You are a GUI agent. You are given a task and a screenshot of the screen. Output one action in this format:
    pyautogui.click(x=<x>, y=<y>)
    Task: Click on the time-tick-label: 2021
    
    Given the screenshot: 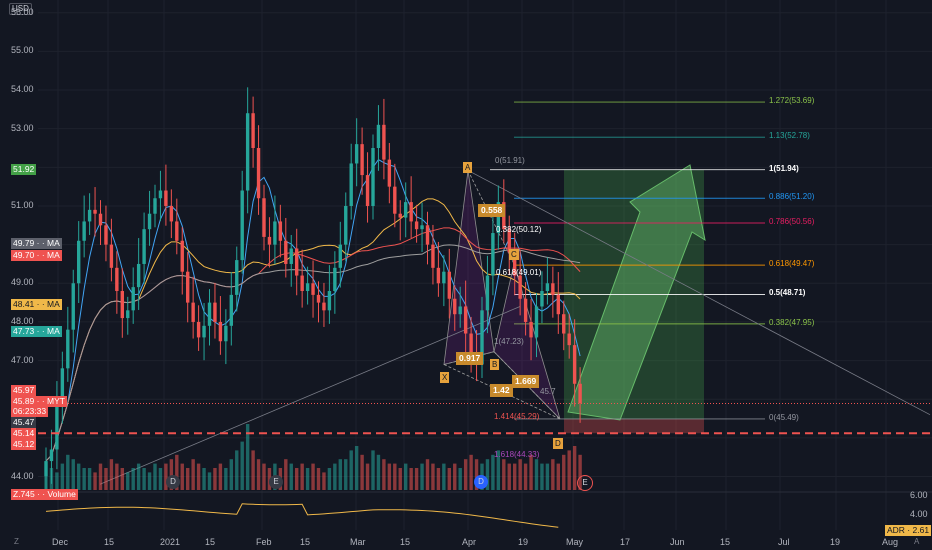 What is the action you would take?
    pyautogui.click(x=170, y=542)
    